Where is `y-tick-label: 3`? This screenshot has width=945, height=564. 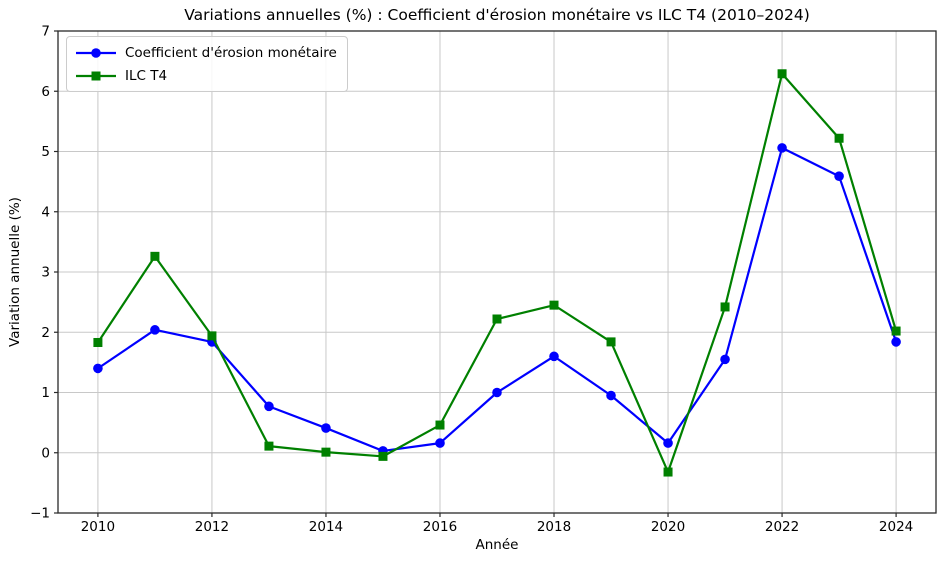 y-tick-label: 3 is located at coordinates (45, 273).